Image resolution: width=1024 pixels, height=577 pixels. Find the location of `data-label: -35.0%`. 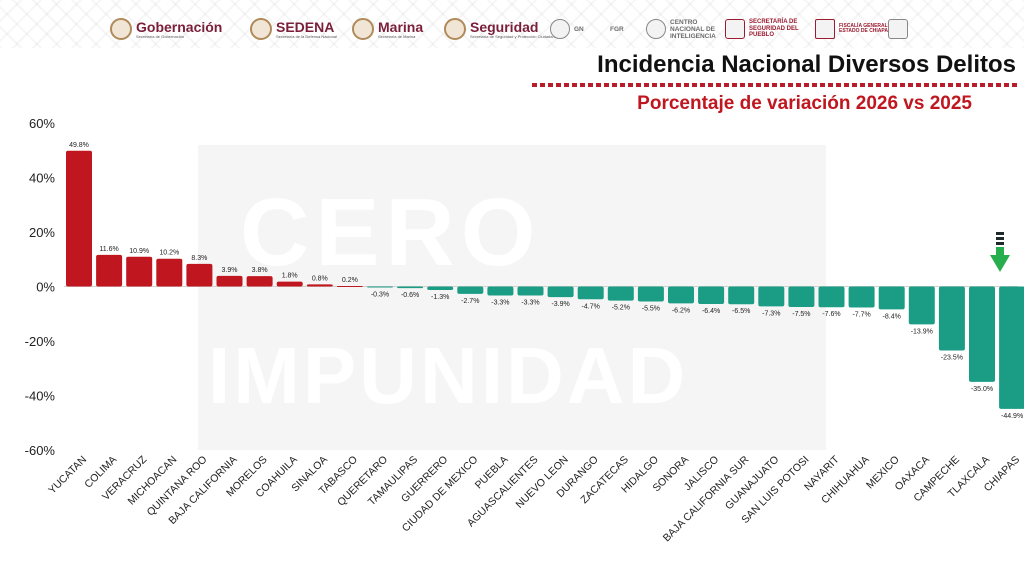

data-label: -35.0% is located at coordinates (982, 389).